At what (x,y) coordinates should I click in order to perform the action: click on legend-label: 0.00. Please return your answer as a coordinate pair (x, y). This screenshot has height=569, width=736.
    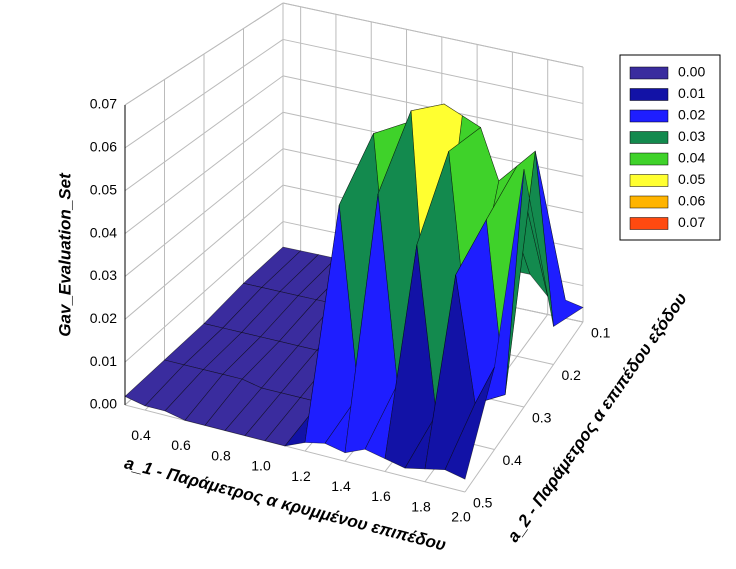
    Looking at the image, I should click on (691, 72).